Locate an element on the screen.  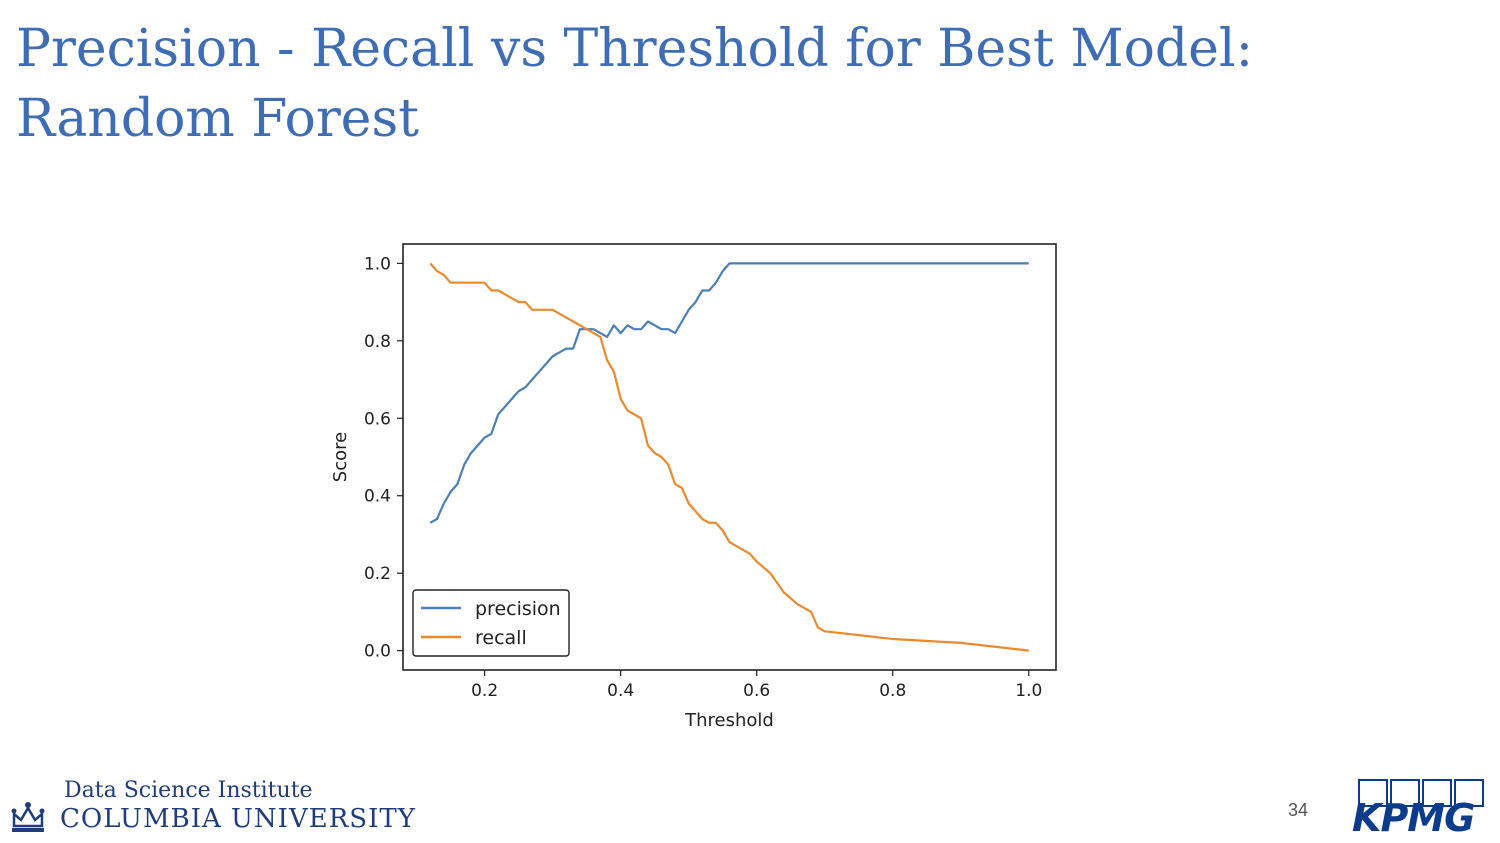
kpmg-logo: KPMG is located at coordinates (1420, 809).